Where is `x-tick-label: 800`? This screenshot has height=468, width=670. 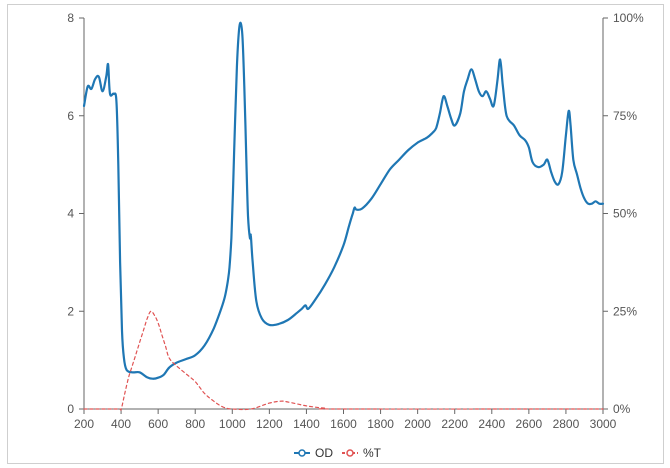
x-tick-label: 800 is located at coordinates (195, 424).